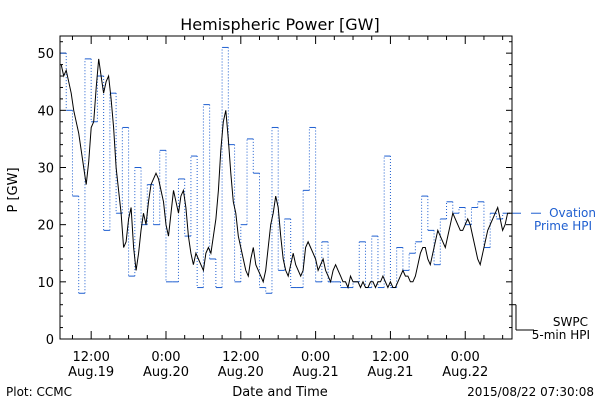  Describe the element at coordinates (572, 213) in the screenshot. I see `ovation-label-line1: Ovation` at that location.